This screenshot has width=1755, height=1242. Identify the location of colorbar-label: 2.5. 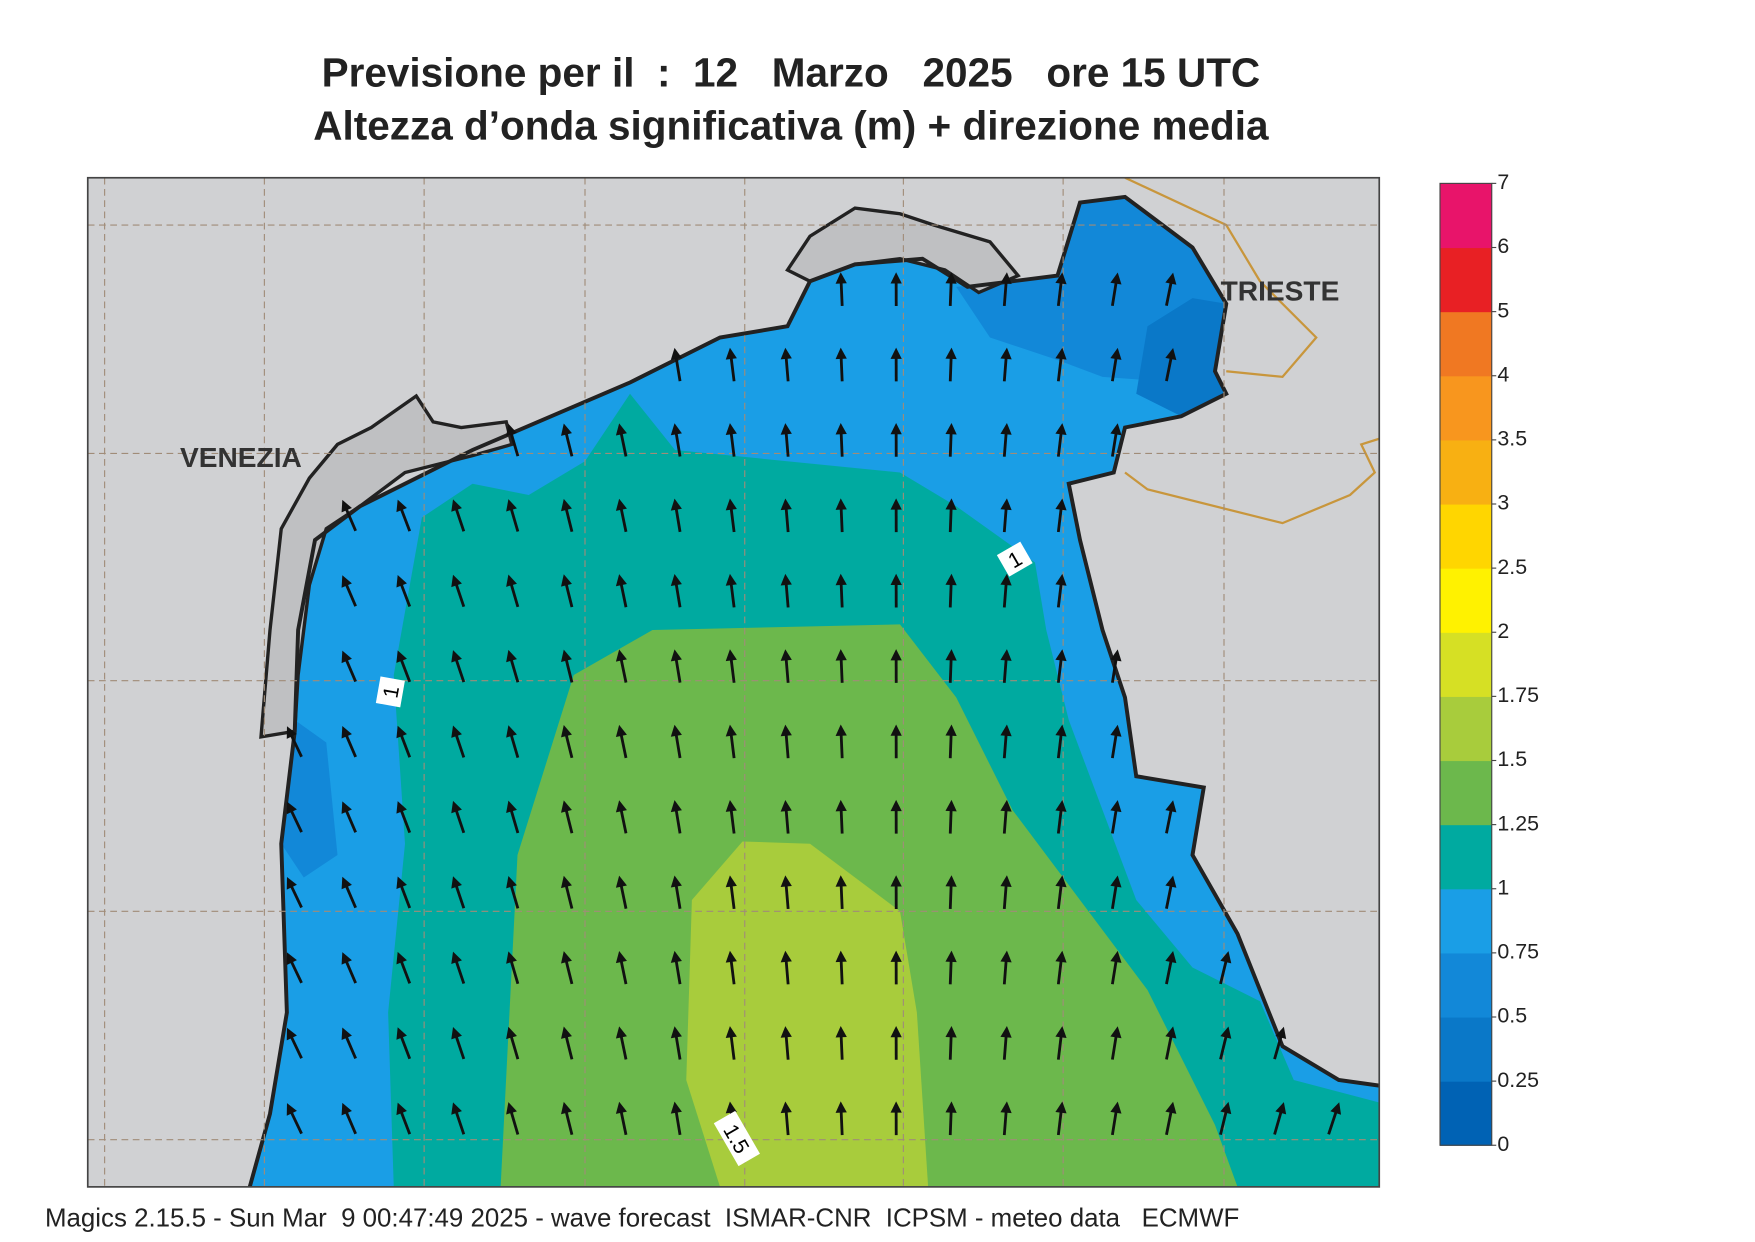
(1512, 567).